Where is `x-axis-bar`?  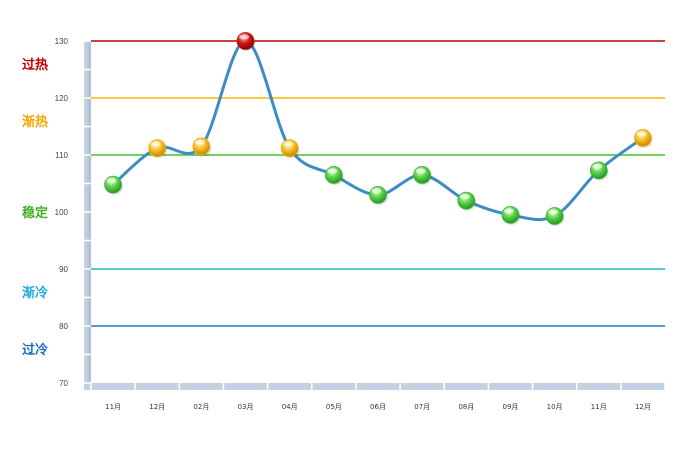
x-axis-bar is located at coordinates (374, 386).